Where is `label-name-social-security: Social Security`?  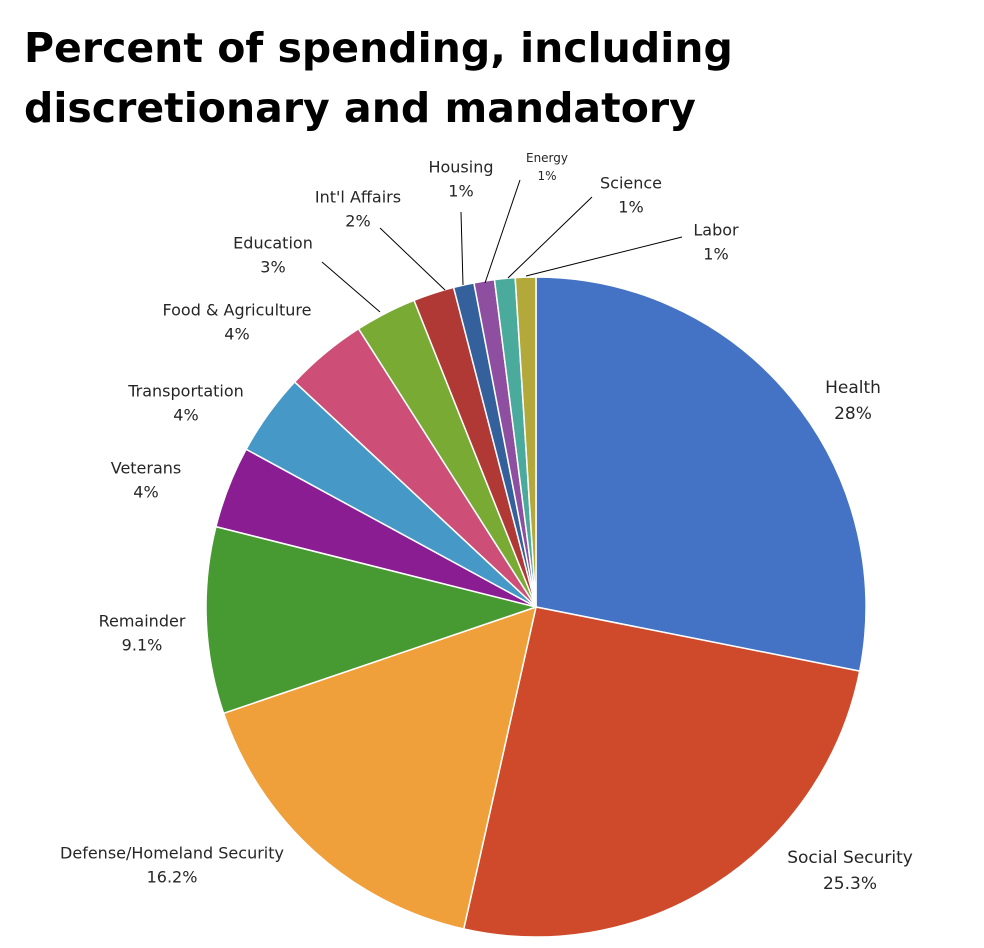 label-name-social-security: Social Security is located at coordinates (850, 858).